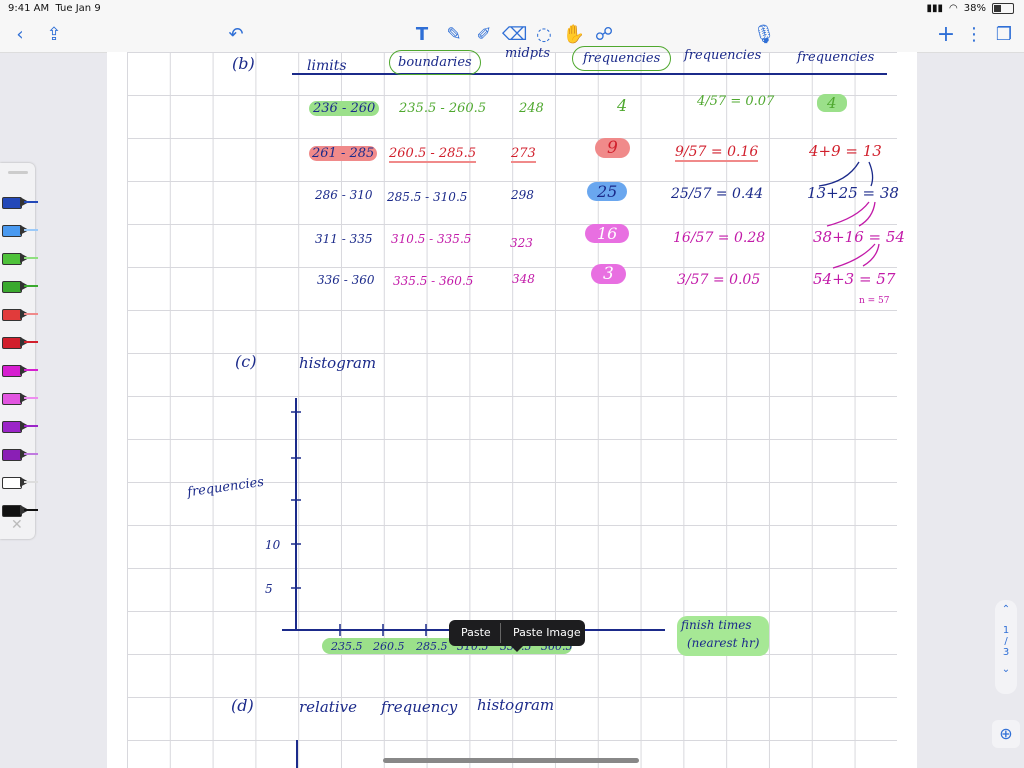  I want to click on header-frequencies: frequencies, so click(622, 58).